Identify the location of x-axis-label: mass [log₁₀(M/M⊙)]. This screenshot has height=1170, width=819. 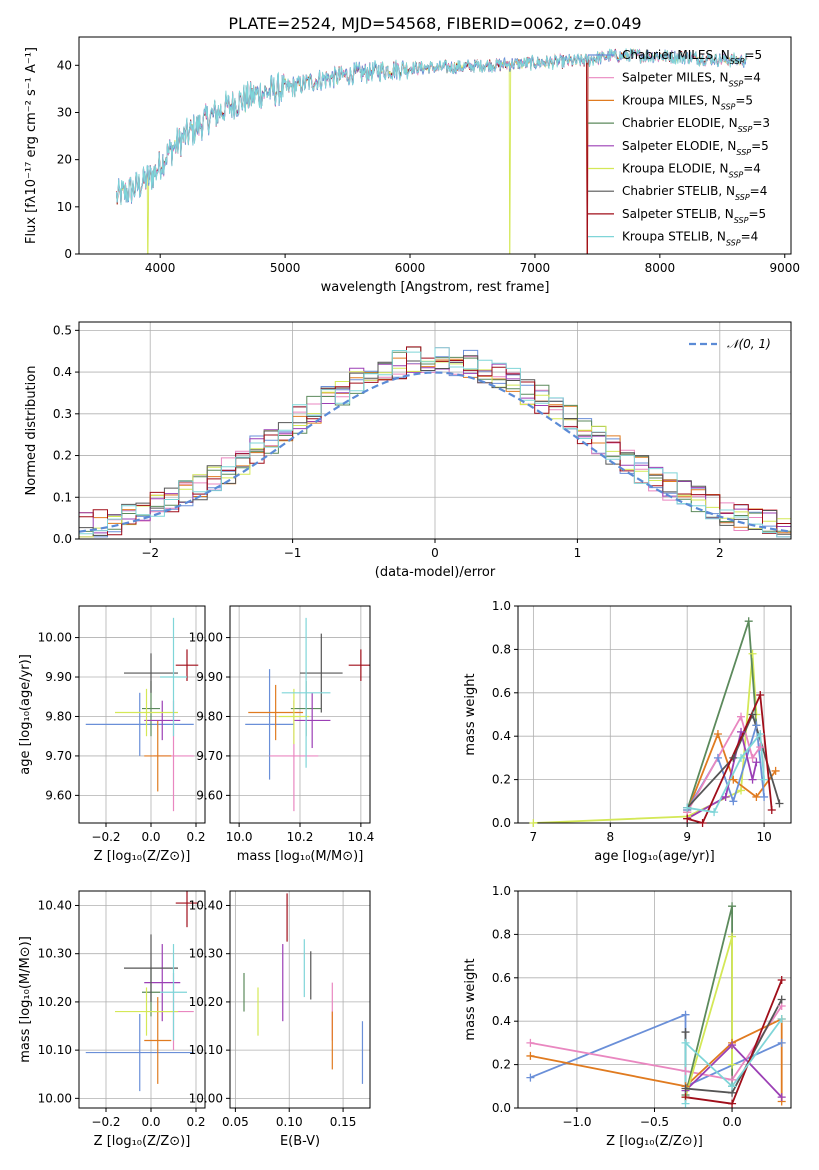
(300, 856).